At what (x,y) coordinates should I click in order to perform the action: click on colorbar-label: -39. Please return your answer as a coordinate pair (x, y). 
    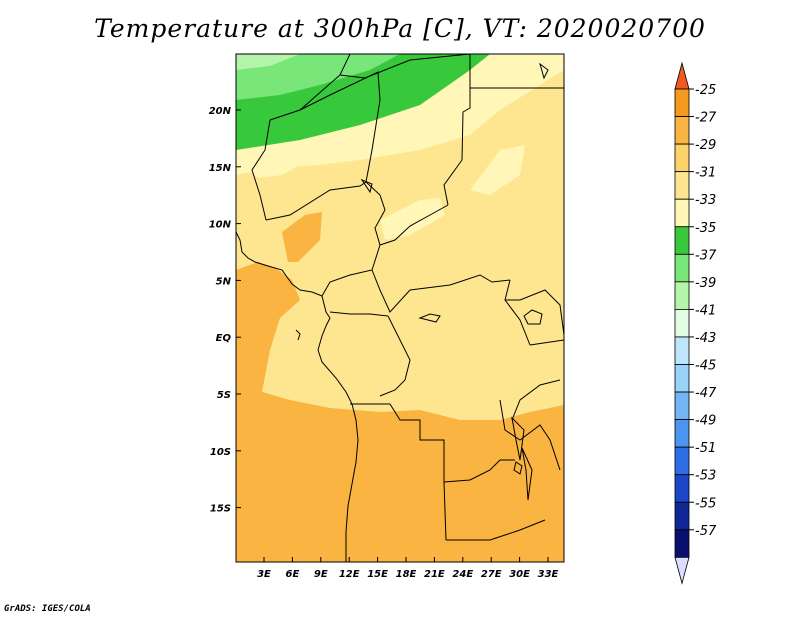
    Looking at the image, I should click on (705, 283).